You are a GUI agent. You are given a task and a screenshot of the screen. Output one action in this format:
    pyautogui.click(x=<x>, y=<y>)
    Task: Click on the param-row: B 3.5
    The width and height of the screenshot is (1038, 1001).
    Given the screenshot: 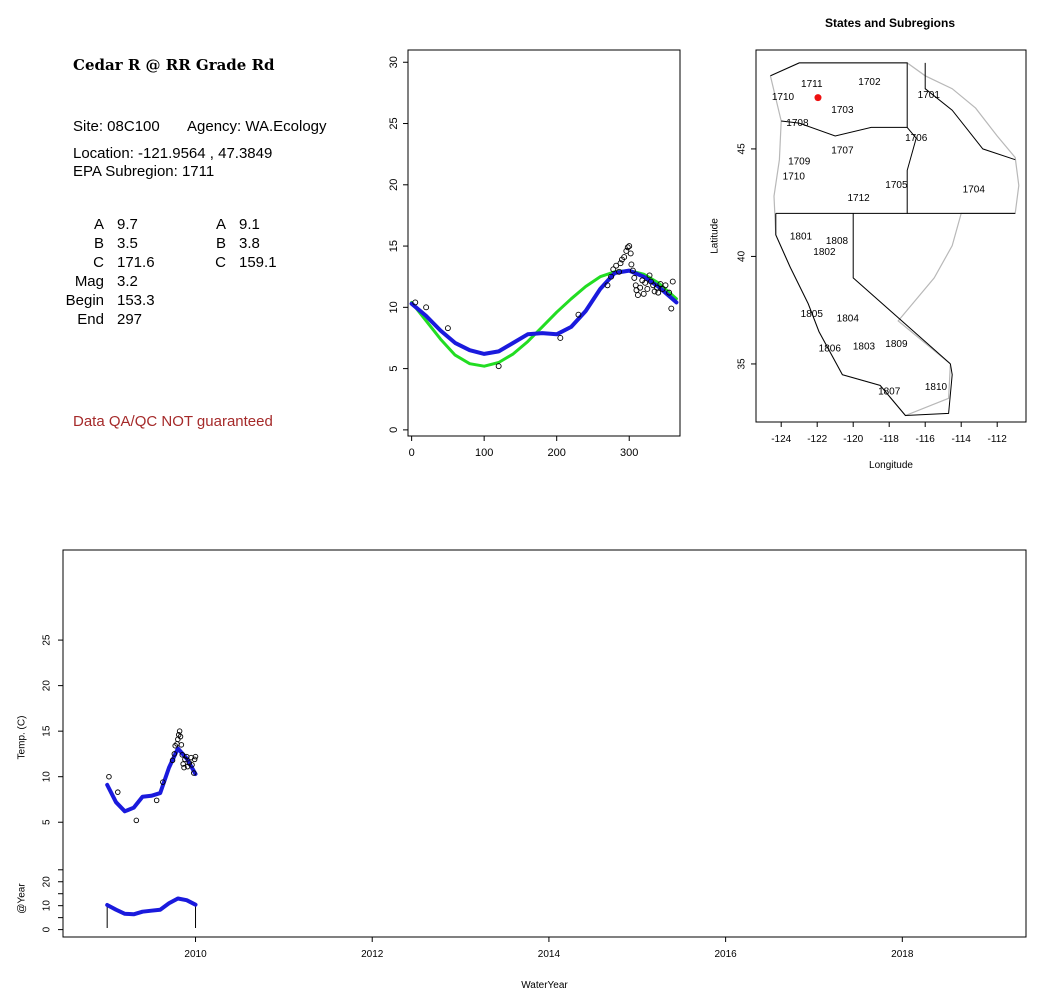 What is the action you would take?
    pyautogui.click(x=106, y=244)
    